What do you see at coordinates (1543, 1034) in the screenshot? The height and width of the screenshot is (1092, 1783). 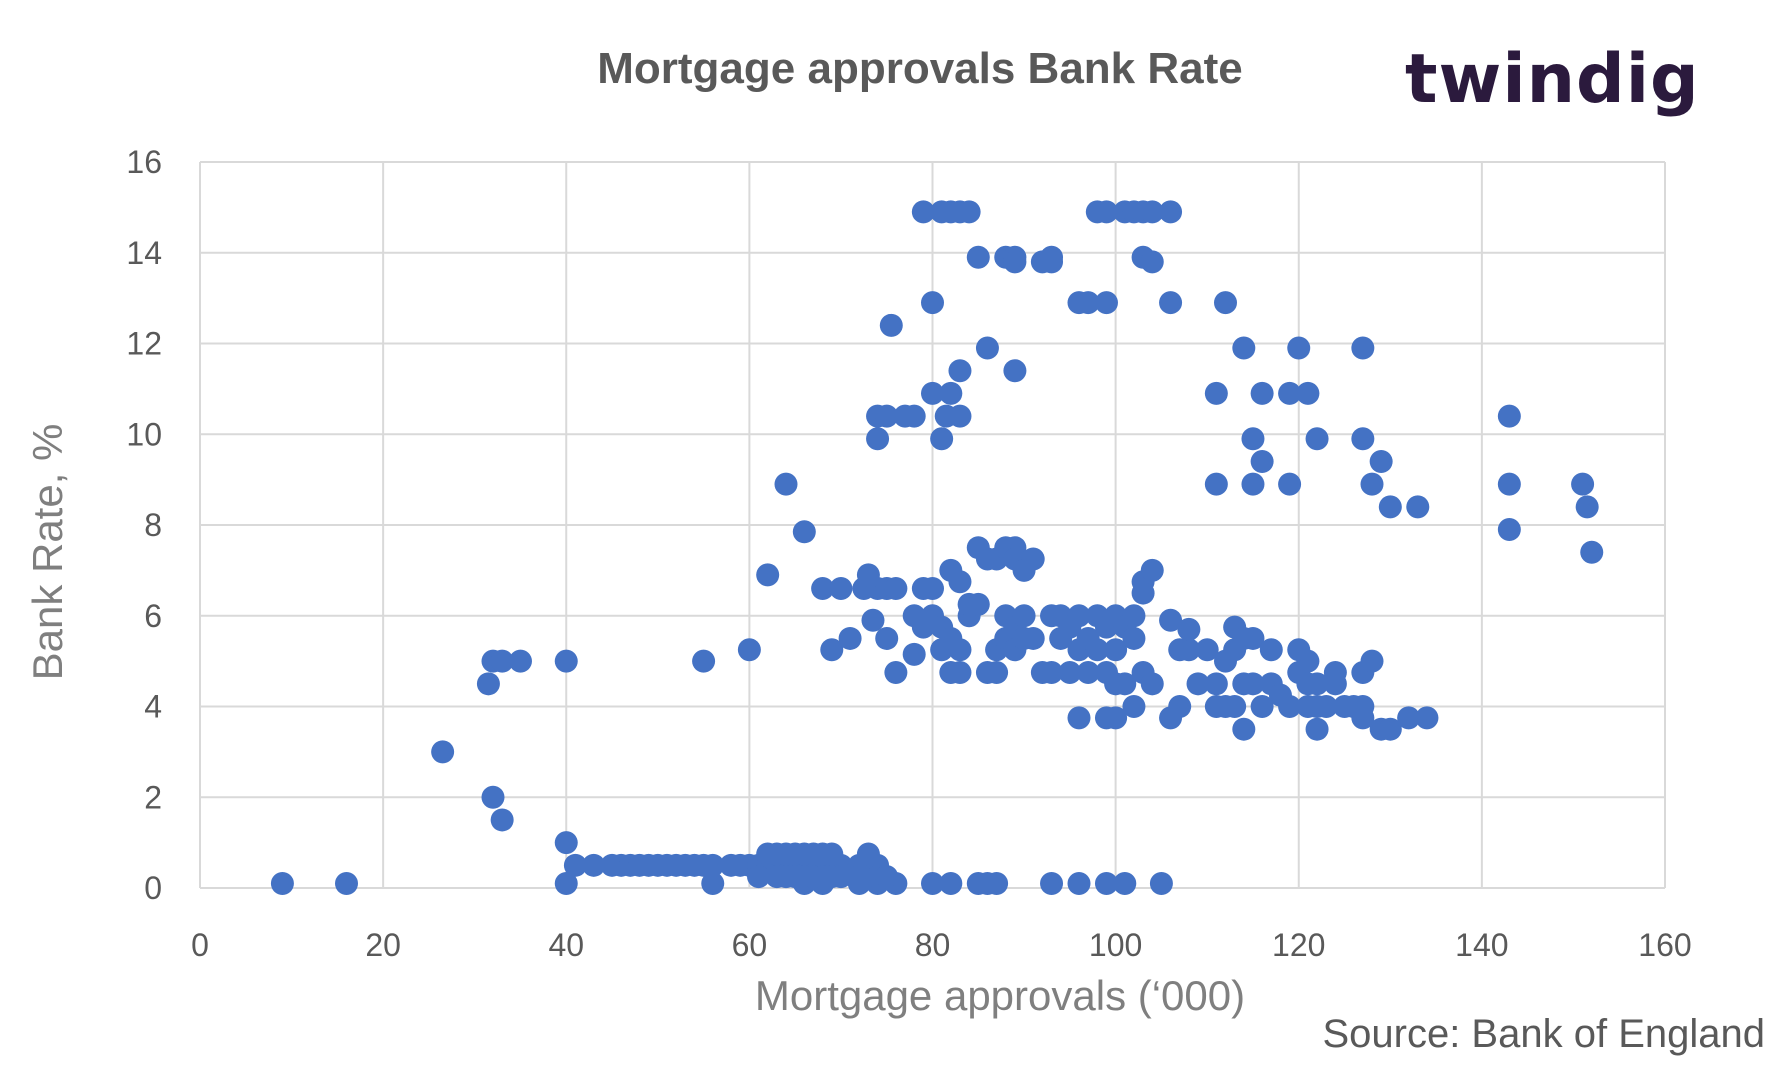 I see `source-note: Source: Bank of England` at bounding box center [1543, 1034].